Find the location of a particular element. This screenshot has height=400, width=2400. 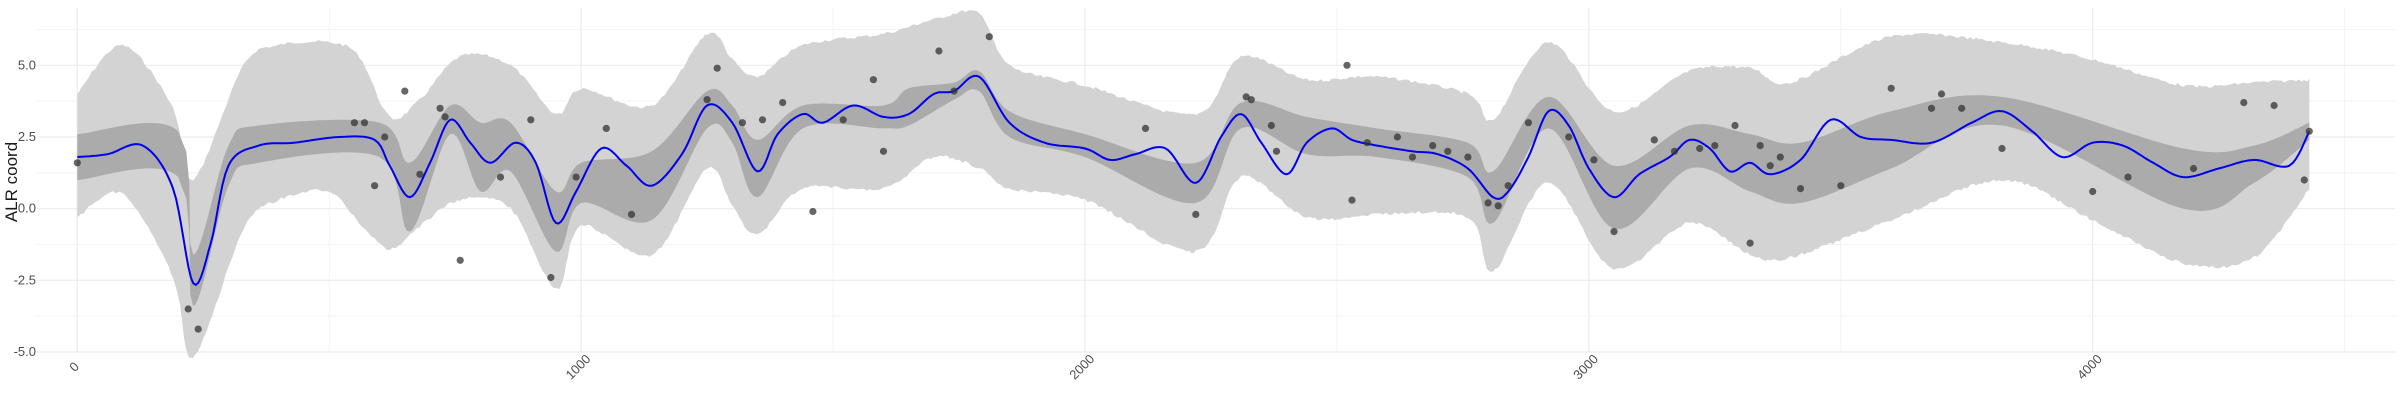

y-tick-label: 5.0 is located at coordinates (27, 64).